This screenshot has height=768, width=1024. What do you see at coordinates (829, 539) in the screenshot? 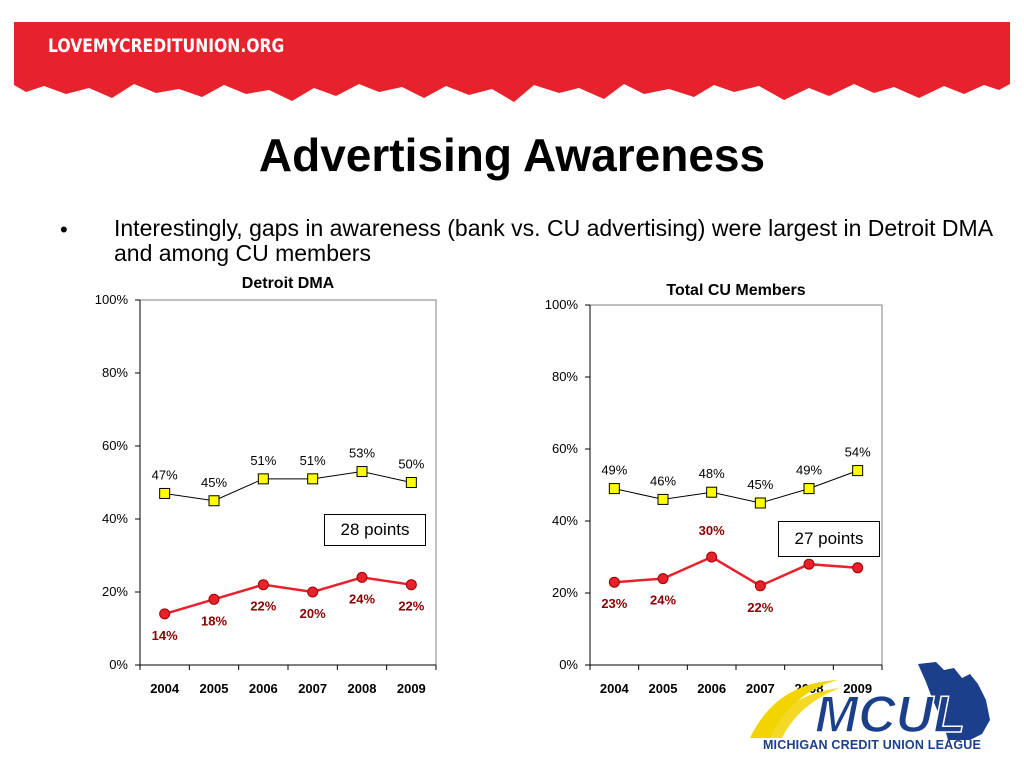
I see `annotation-27-points: 27 points` at bounding box center [829, 539].